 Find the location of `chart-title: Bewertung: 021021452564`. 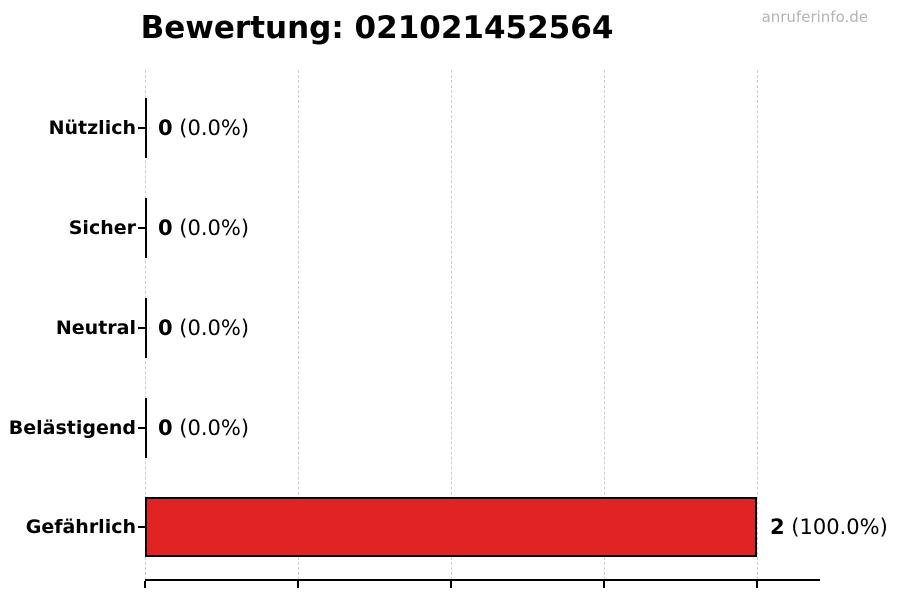

chart-title: Bewertung: 021021452564 is located at coordinates (377, 28).